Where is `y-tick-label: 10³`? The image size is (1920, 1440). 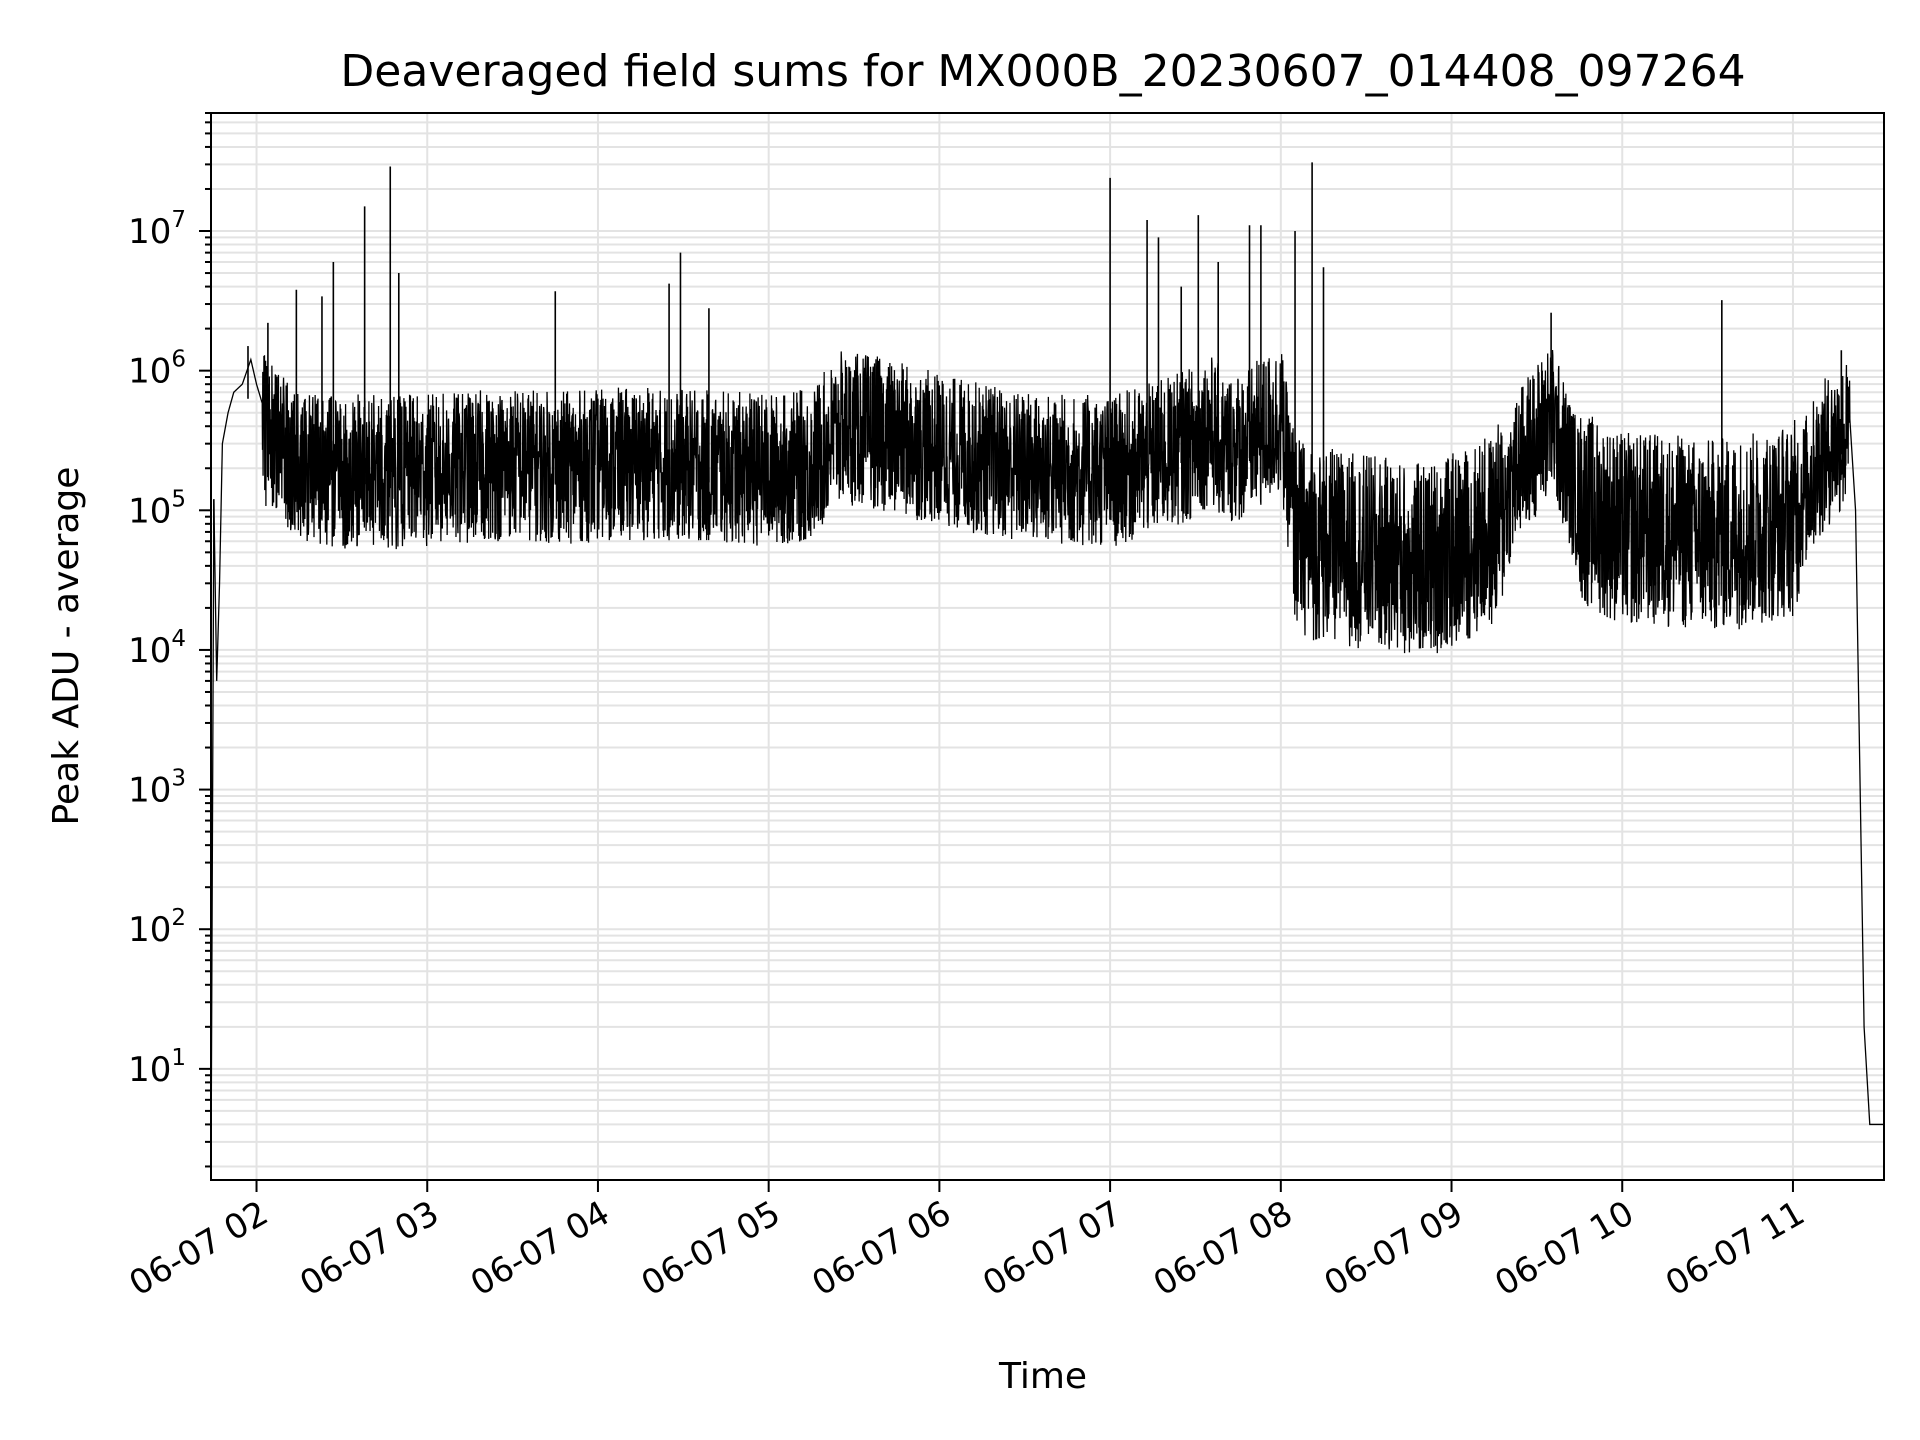
y-tick-label: 10³ is located at coordinates (157, 788).